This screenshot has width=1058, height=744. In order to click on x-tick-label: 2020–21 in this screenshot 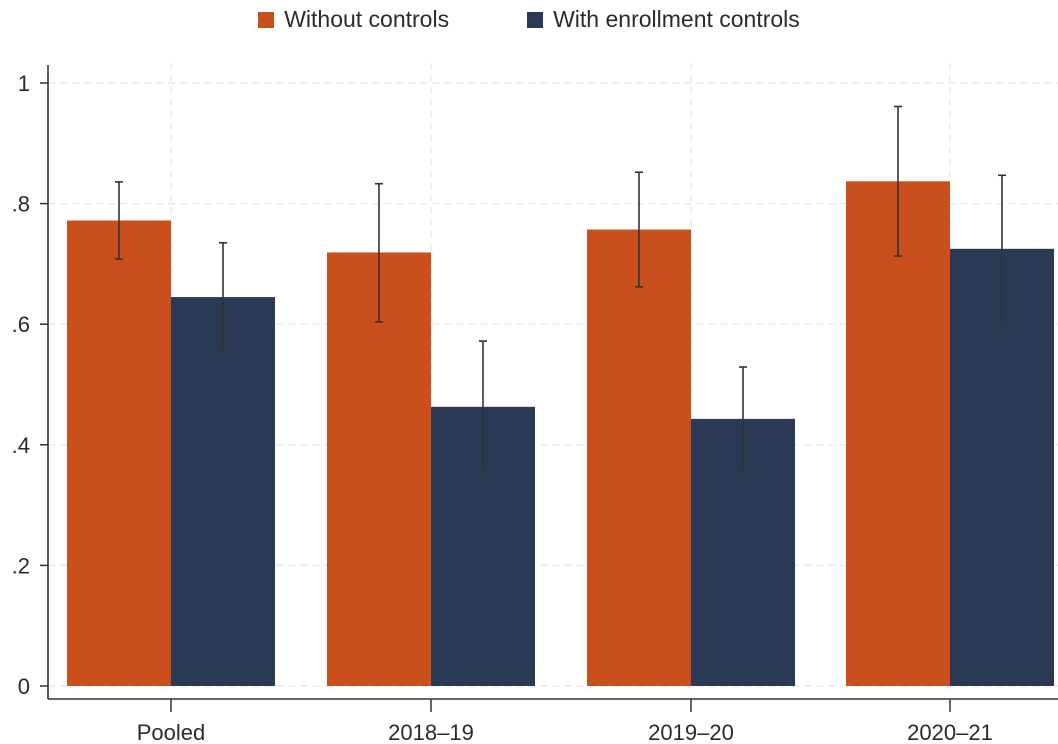, I will do `click(950, 732)`.